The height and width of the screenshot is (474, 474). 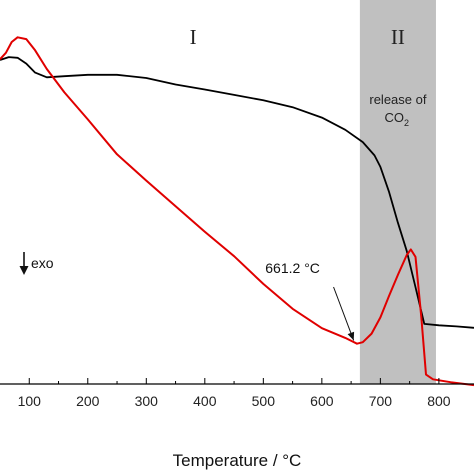 What do you see at coordinates (88, 401) in the screenshot?
I see `x-tick-label: 200` at bounding box center [88, 401].